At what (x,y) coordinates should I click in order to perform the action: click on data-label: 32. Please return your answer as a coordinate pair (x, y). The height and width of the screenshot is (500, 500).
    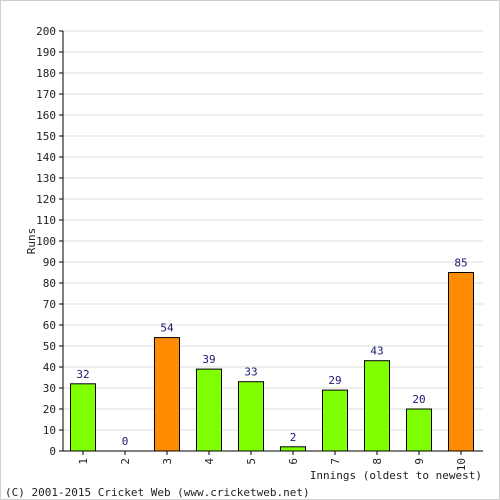
    Looking at the image, I should click on (82, 374).